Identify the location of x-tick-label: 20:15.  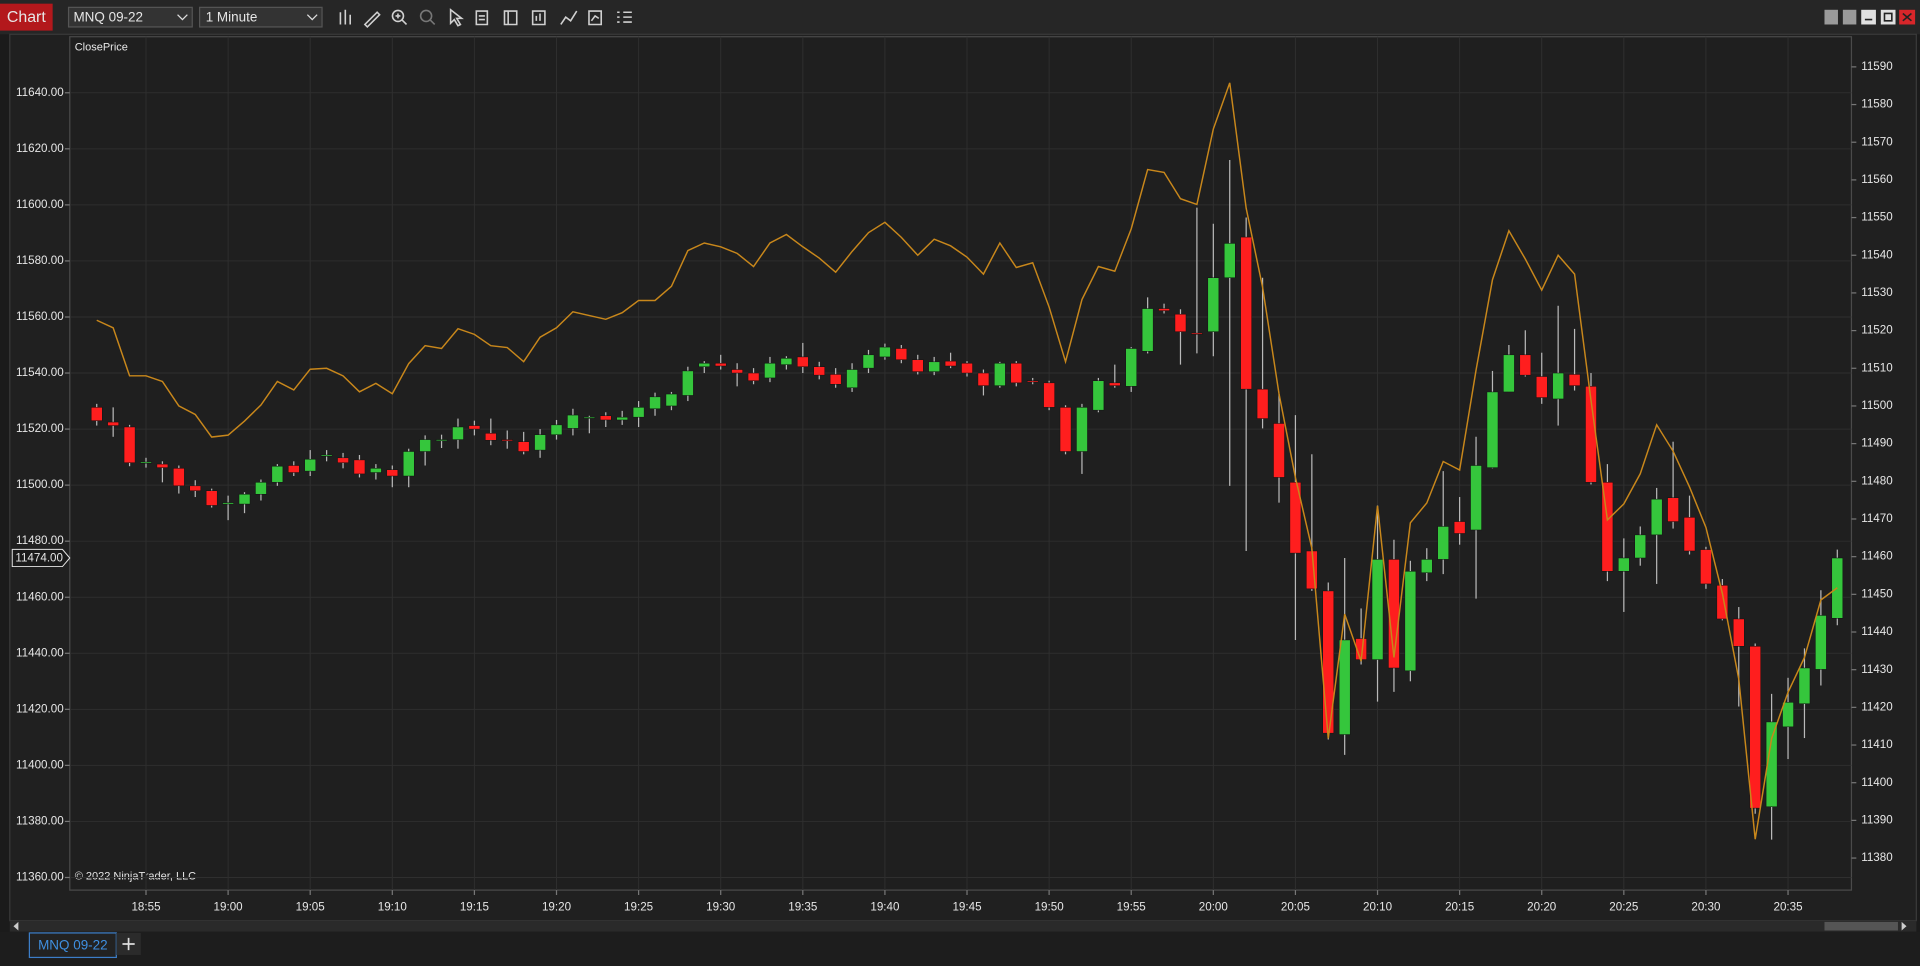
(1459, 906).